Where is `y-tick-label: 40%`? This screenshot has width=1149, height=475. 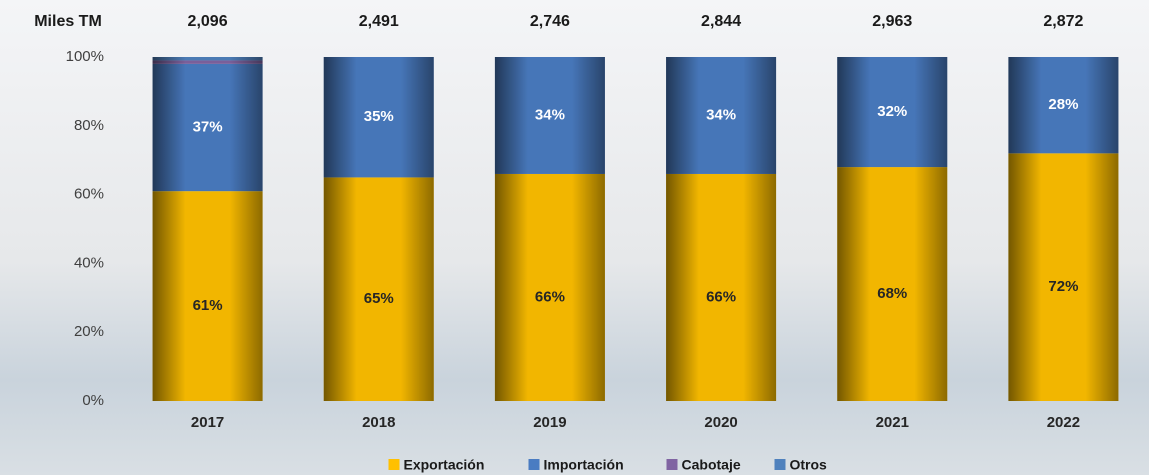 y-tick-label: 40% is located at coordinates (89, 262).